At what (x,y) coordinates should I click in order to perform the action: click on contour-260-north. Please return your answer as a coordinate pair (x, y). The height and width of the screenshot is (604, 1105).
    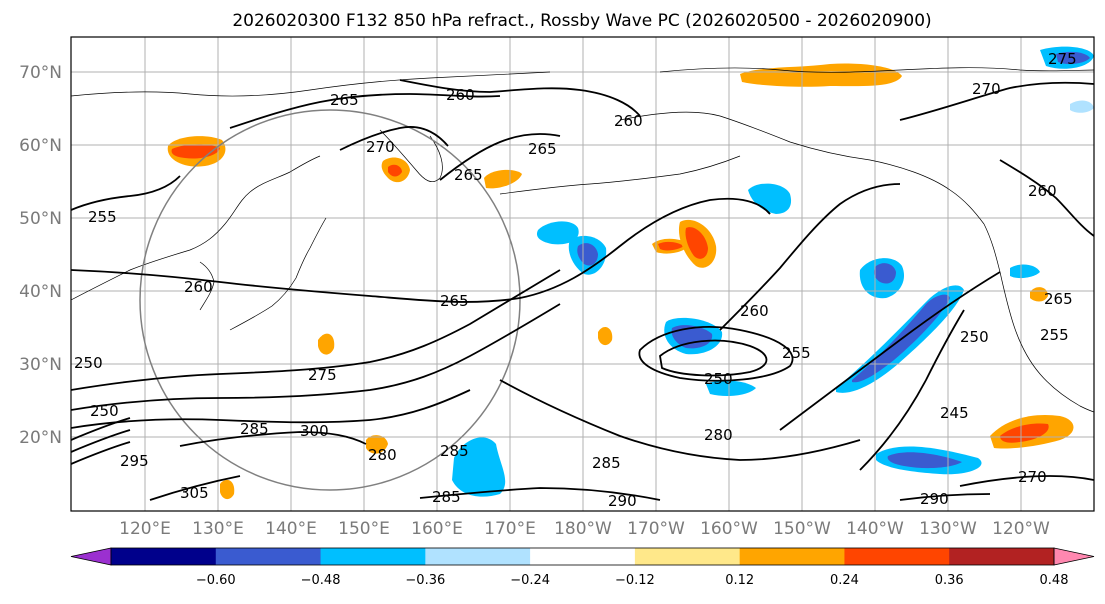
    Looking at the image, I should click on (520, 98).